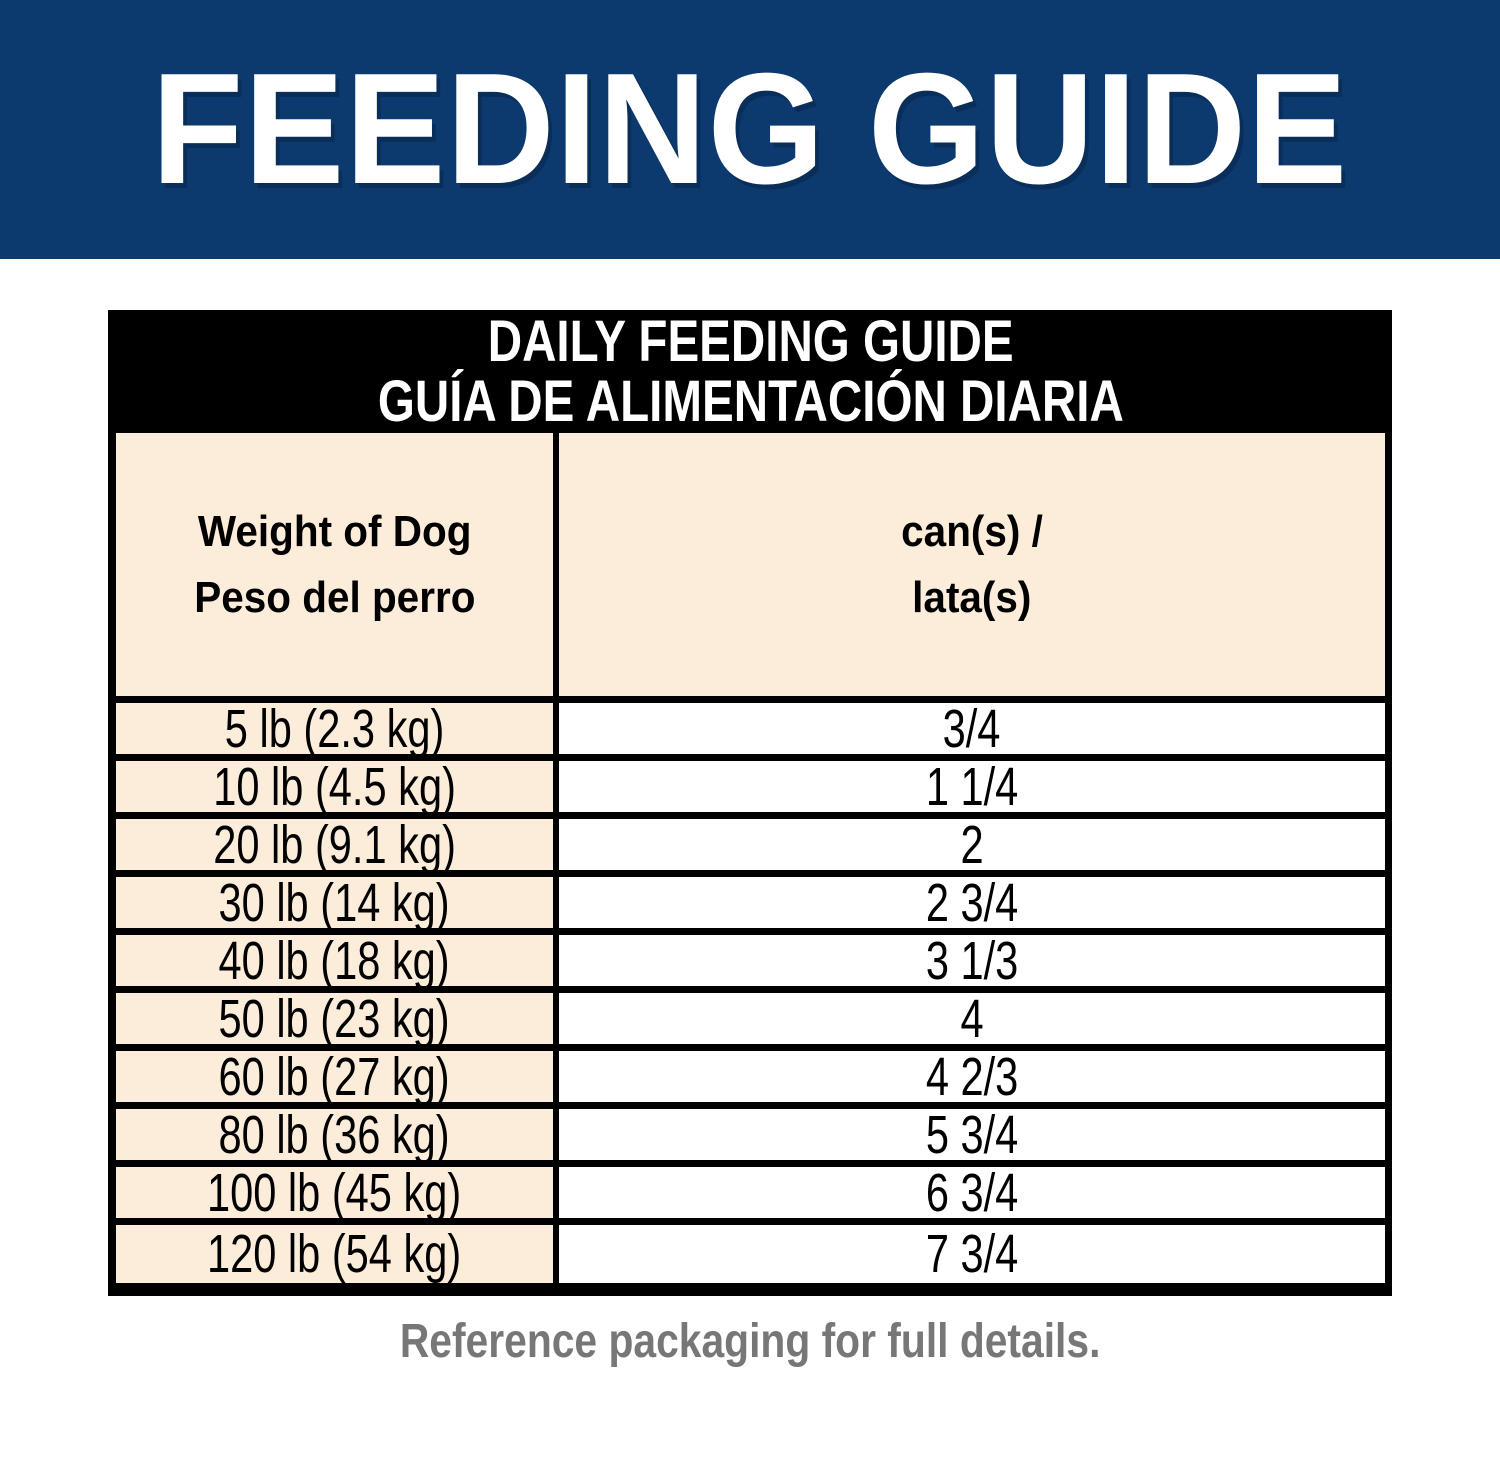  What do you see at coordinates (750, 401) in the screenshot?
I see `table-title-spanish: GUÍA DE ALIMENTACIÓN DIARIA` at bounding box center [750, 401].